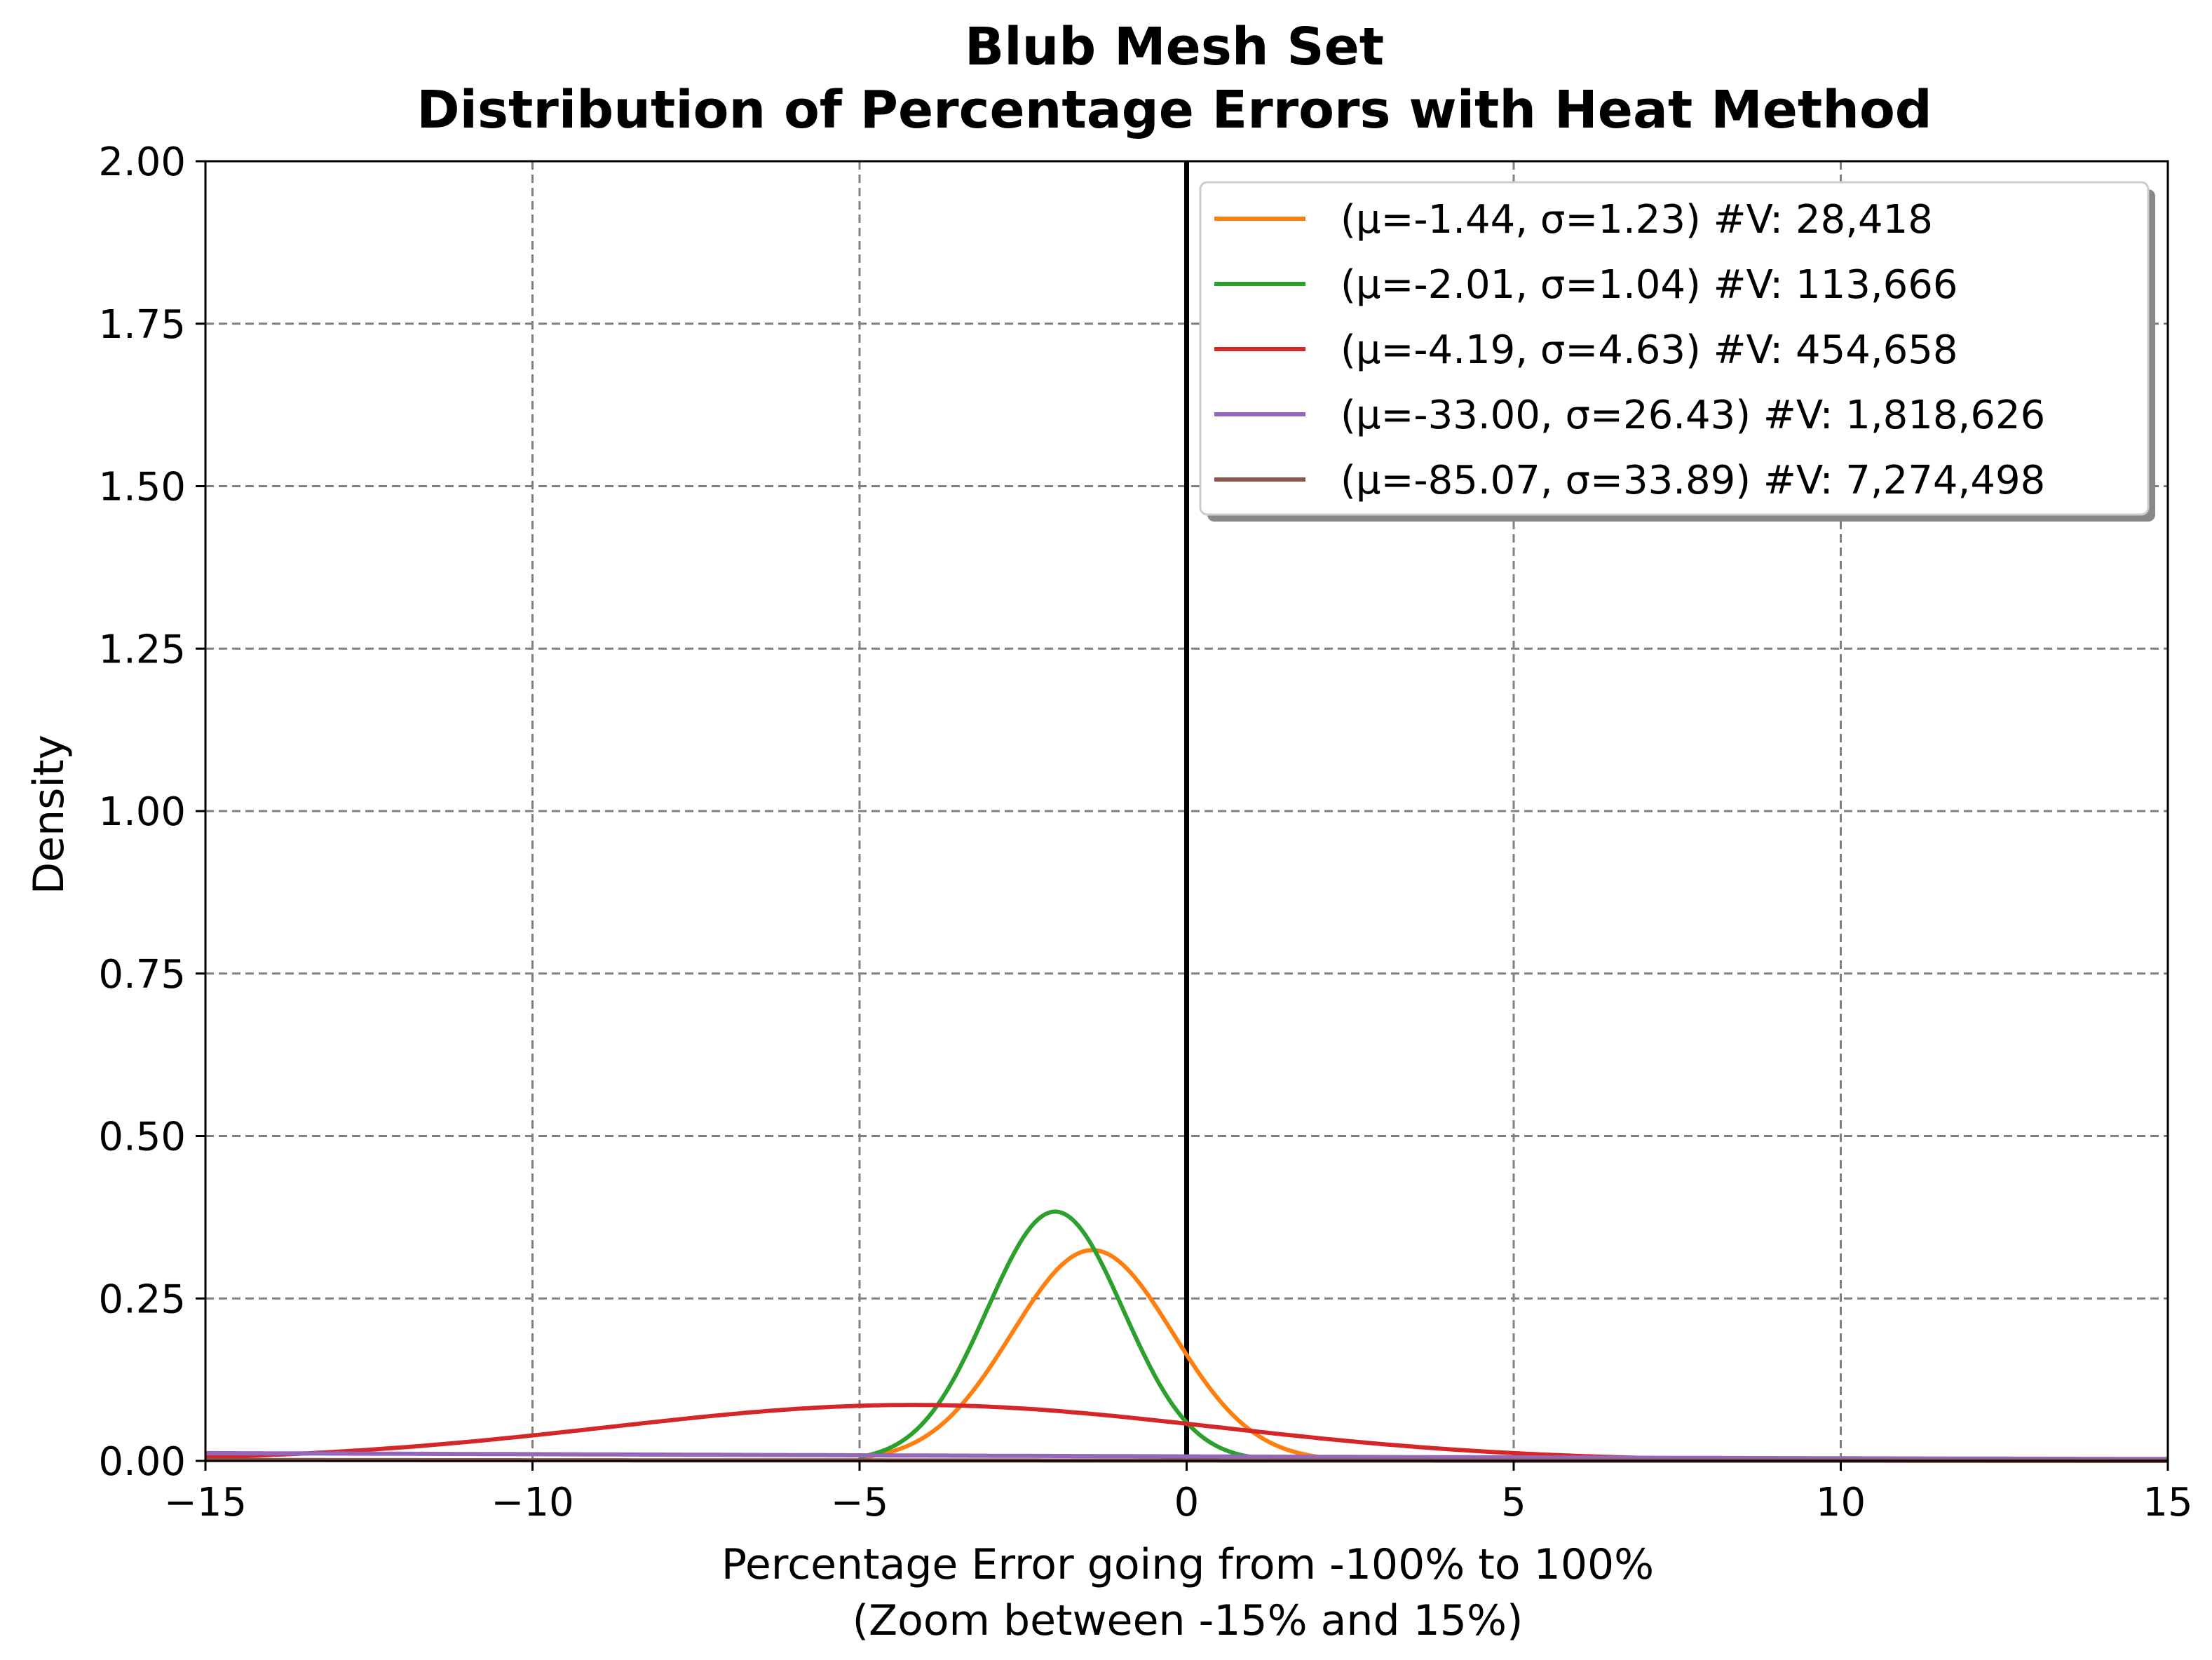 Image resolution: width=2212 pixels, height=1660 pixels. I want to click on chart-title: Blub Mesh Set, so click(1174, 47).